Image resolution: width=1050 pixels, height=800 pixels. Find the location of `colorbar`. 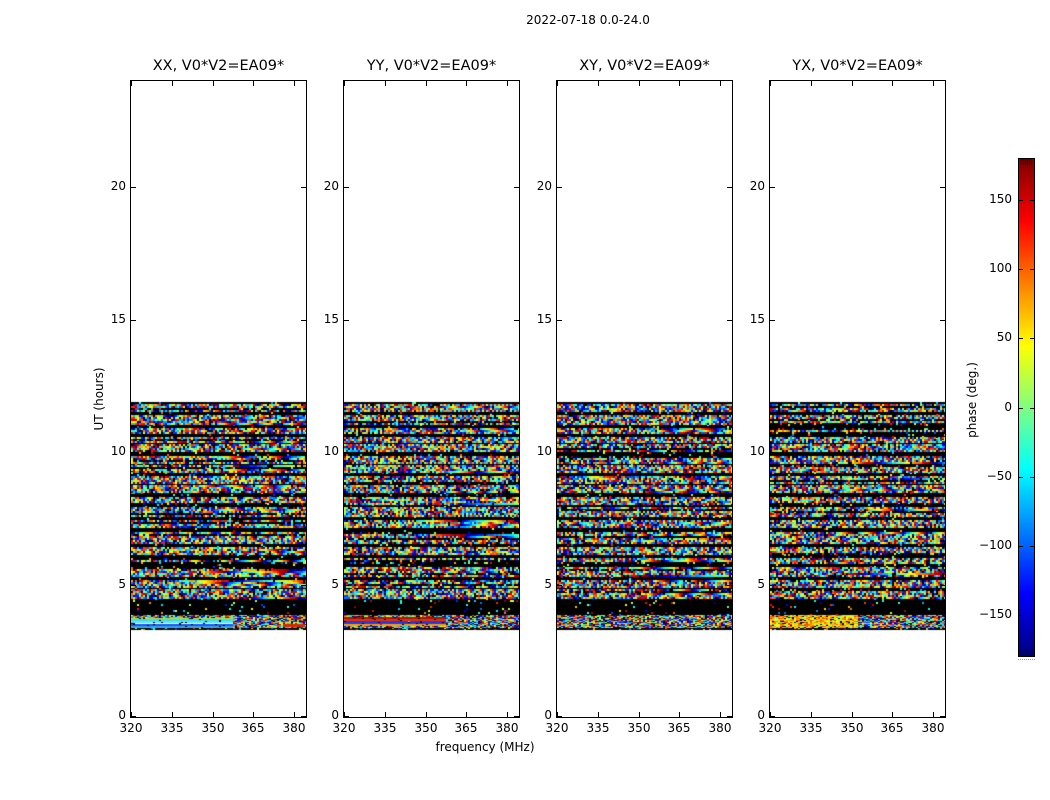

colorbar is located at coordinates (1026, 407).